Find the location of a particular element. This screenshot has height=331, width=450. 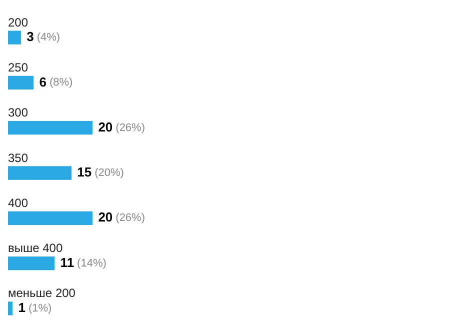

y-tick-label: выше 400 is located at coordinates (35, 248).